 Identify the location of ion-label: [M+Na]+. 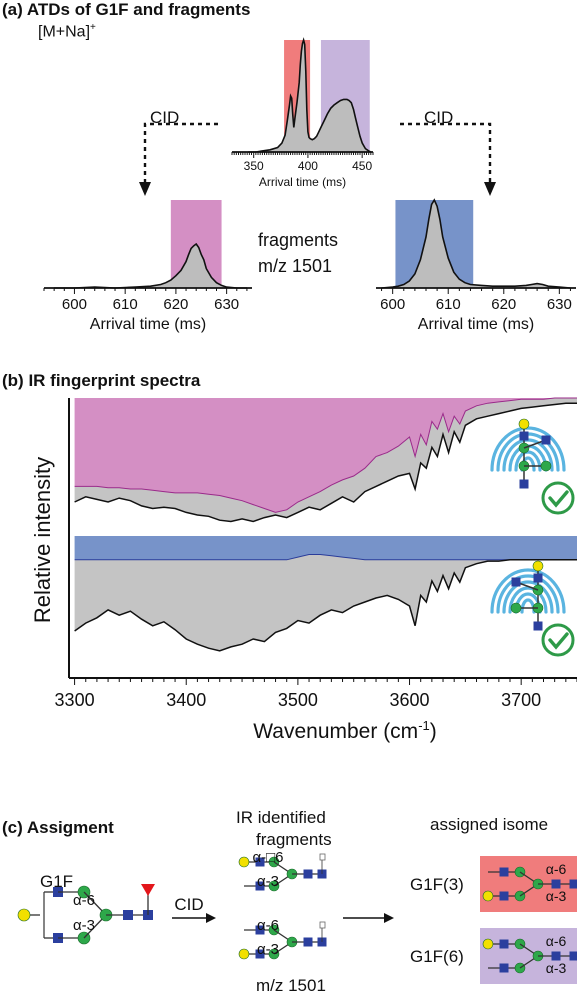
(67, 31).